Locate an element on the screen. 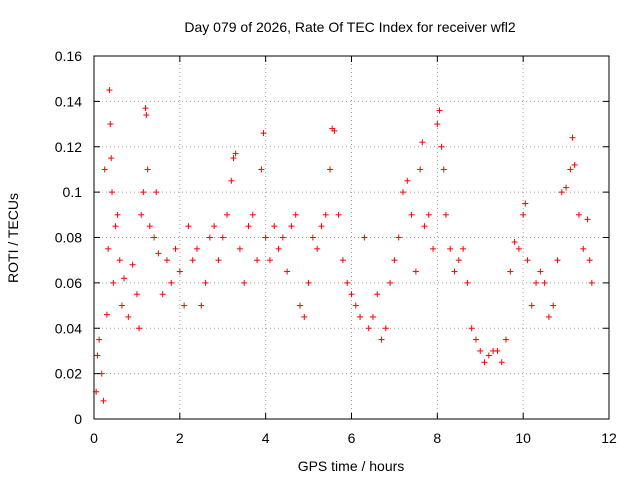 The image size is (640, 480). y-tick-label: 0.16 is located at coordinates (68, 56).